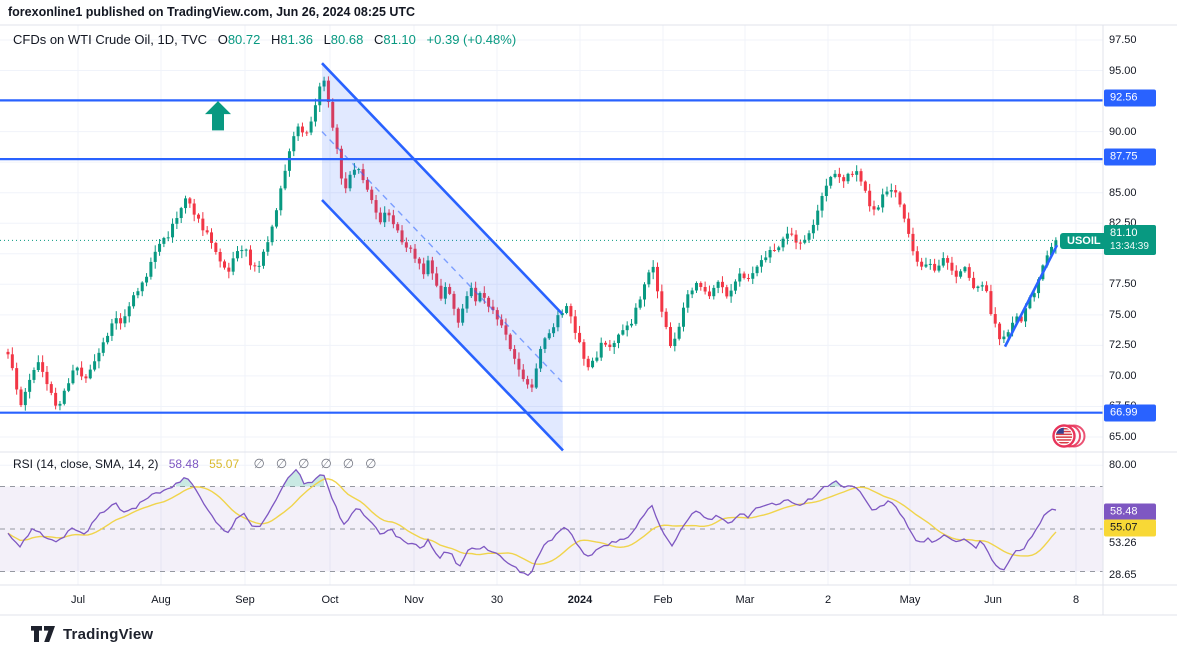 The width and height of the screenshot is (1177, 650). What do you see at coordinates (78, 600) in the screenshot?
I see `time-axis-label: Jul` at bounding box center [78, 600].